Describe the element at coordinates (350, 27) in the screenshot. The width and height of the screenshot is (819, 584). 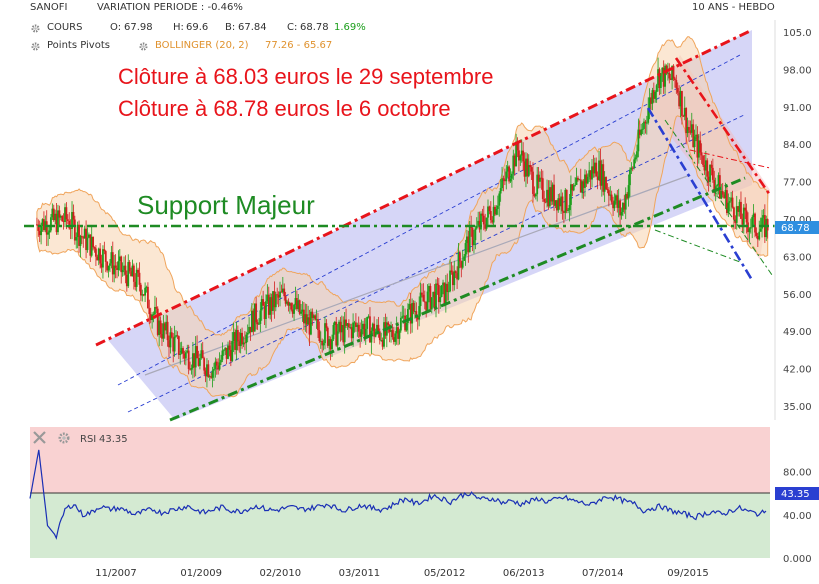
I see `close-change: 1.69%` at that location.